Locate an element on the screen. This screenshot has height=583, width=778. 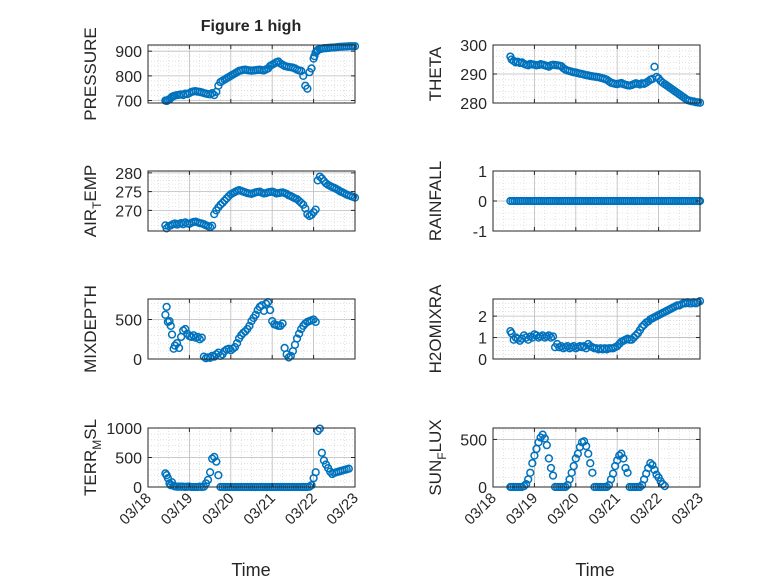
y-tick-label: 800 is located at coordinates (128, 77).